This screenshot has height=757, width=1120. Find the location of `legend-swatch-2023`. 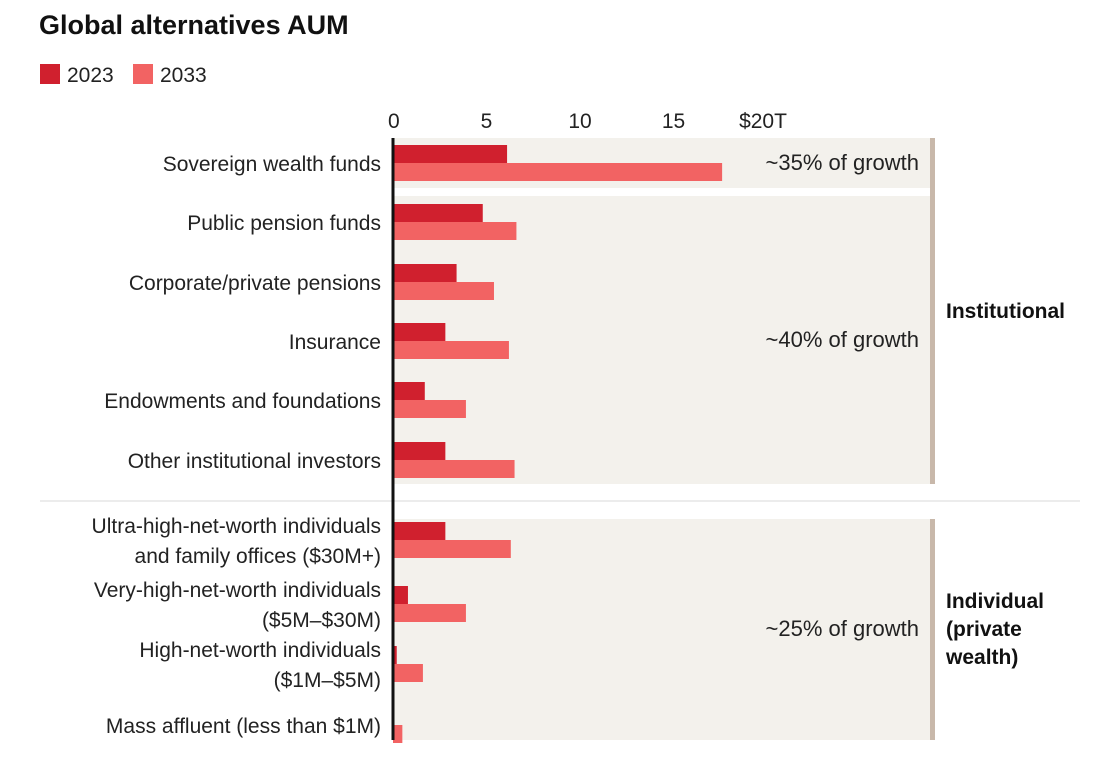

legend-swatch-2023 is located at coordinates (50, 74).